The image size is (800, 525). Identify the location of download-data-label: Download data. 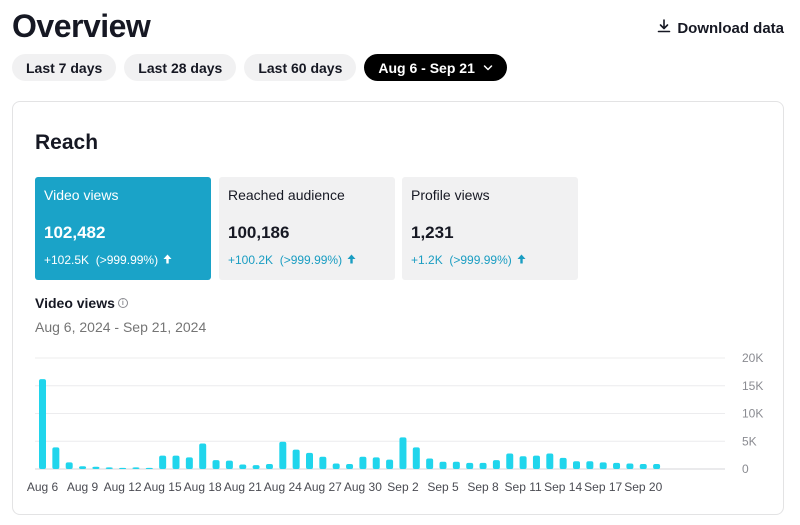
(730, 28).